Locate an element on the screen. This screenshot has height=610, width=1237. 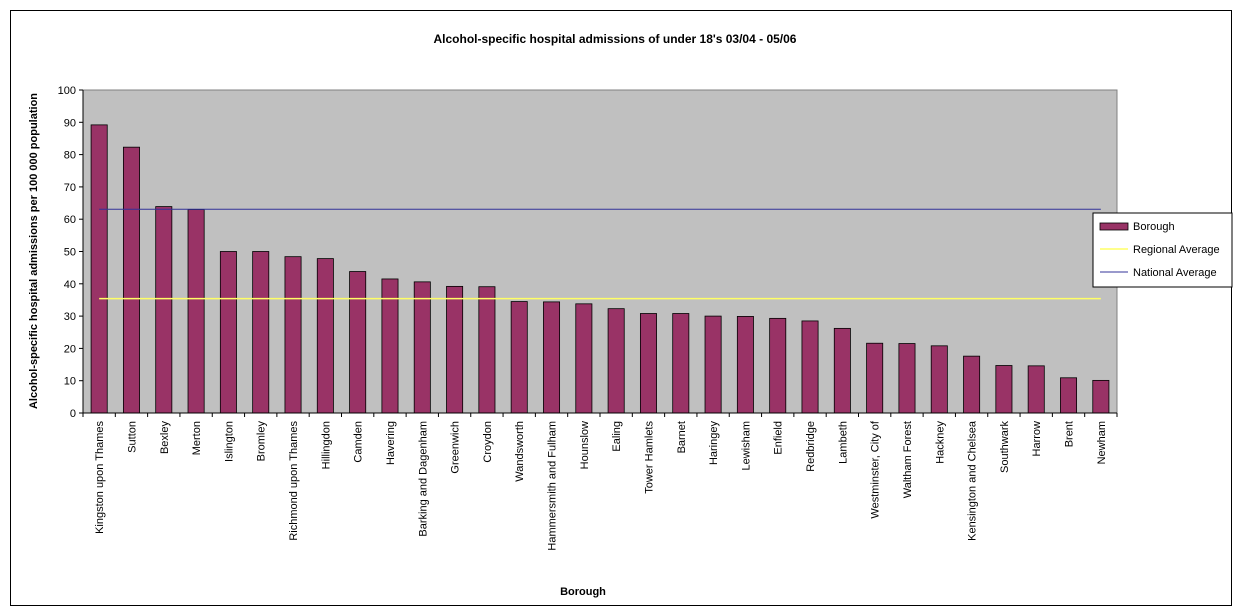
bar-enfield is located at coordinates (778, 365).